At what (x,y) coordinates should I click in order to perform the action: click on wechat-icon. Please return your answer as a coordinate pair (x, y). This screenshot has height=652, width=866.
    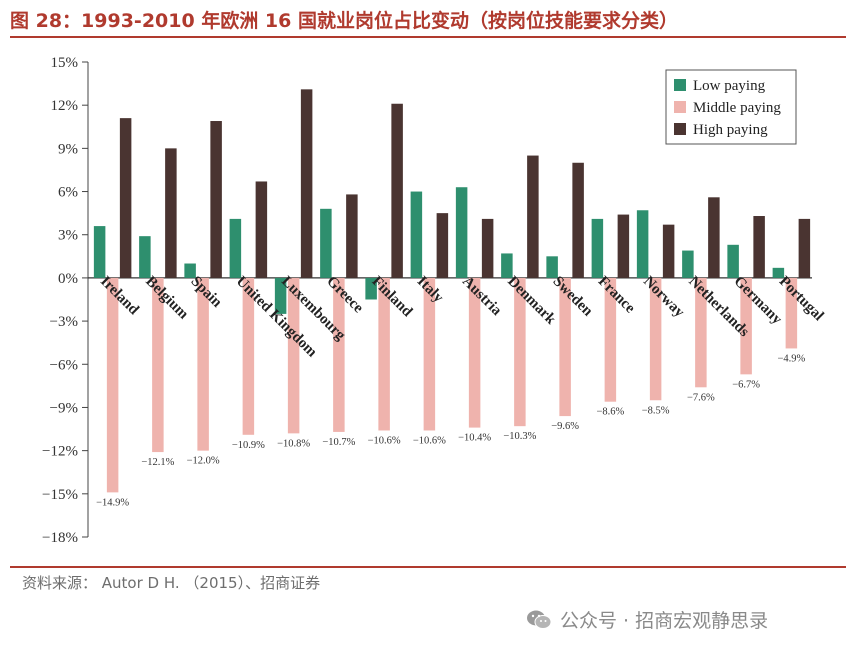
    Looking at the image, I should click on (539, 619).